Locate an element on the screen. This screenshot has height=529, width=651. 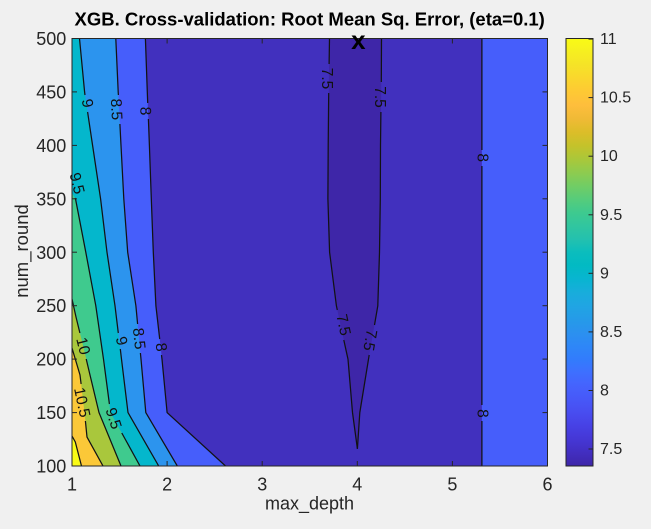
svg-text: 250 is located at coordinates (51, 306).